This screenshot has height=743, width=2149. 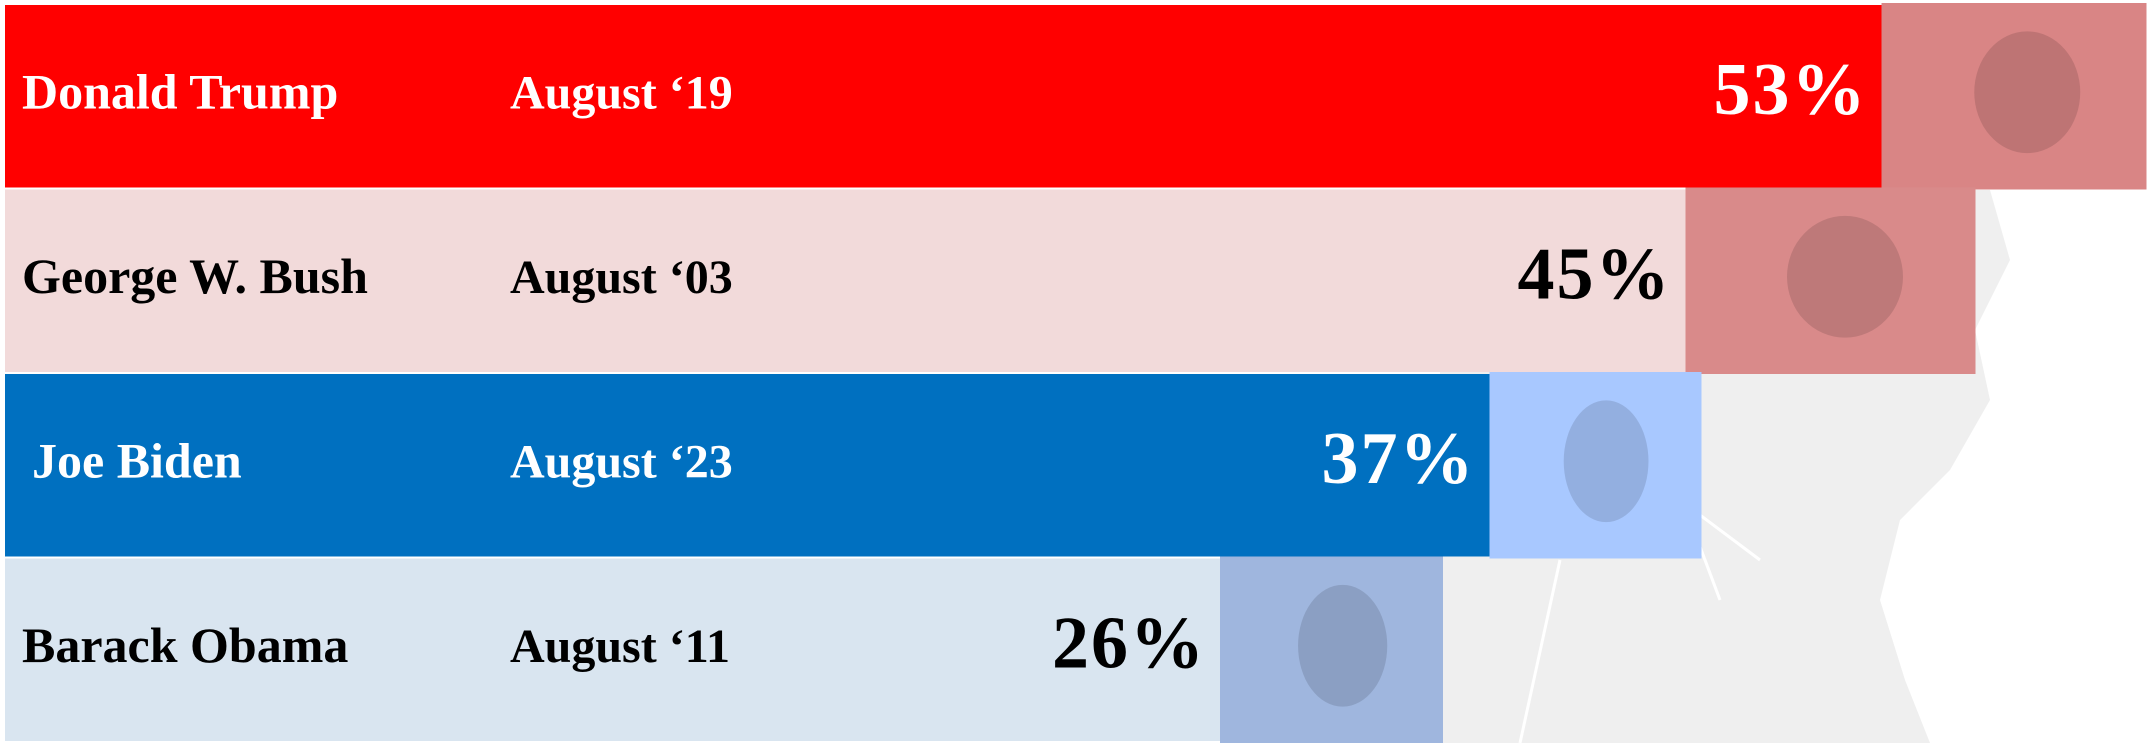 What do you see at coordinates (185, 645) in the screenshot?
I see `category-label: Barack Obama` at bounding box center [185, 645].